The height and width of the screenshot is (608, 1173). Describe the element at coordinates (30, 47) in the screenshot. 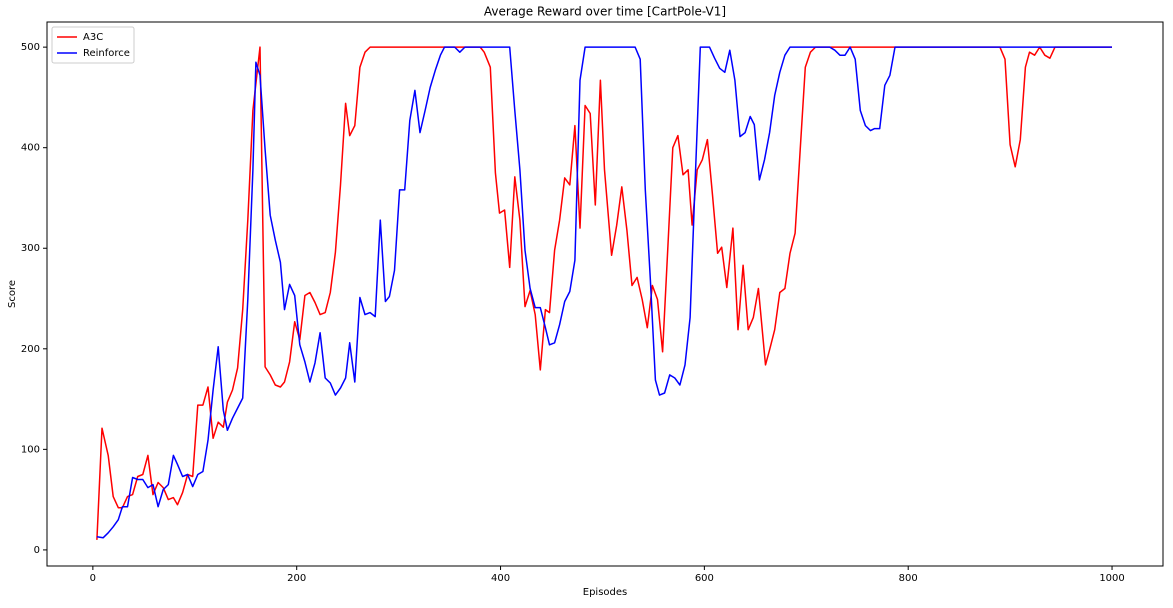

I see `y-tick-label: 500` at that location.